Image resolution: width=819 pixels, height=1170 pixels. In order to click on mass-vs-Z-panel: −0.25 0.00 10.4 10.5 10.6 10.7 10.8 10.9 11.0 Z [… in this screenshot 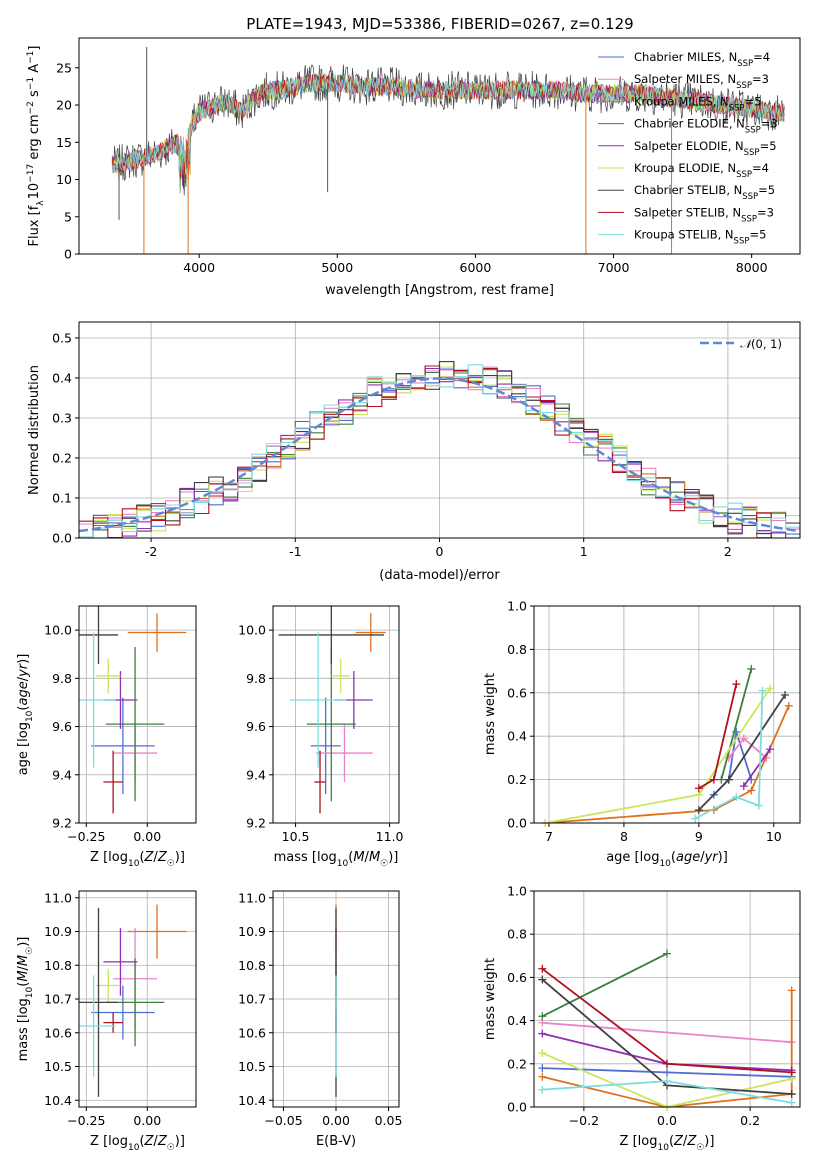, I will do `click(106, 1021)`.